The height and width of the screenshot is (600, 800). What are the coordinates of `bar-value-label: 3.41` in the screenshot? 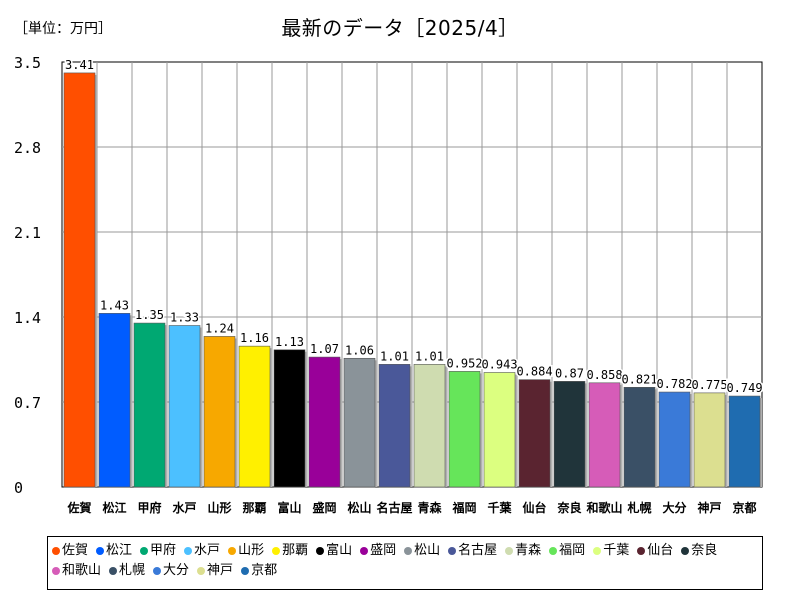 It's located at (79, 65).